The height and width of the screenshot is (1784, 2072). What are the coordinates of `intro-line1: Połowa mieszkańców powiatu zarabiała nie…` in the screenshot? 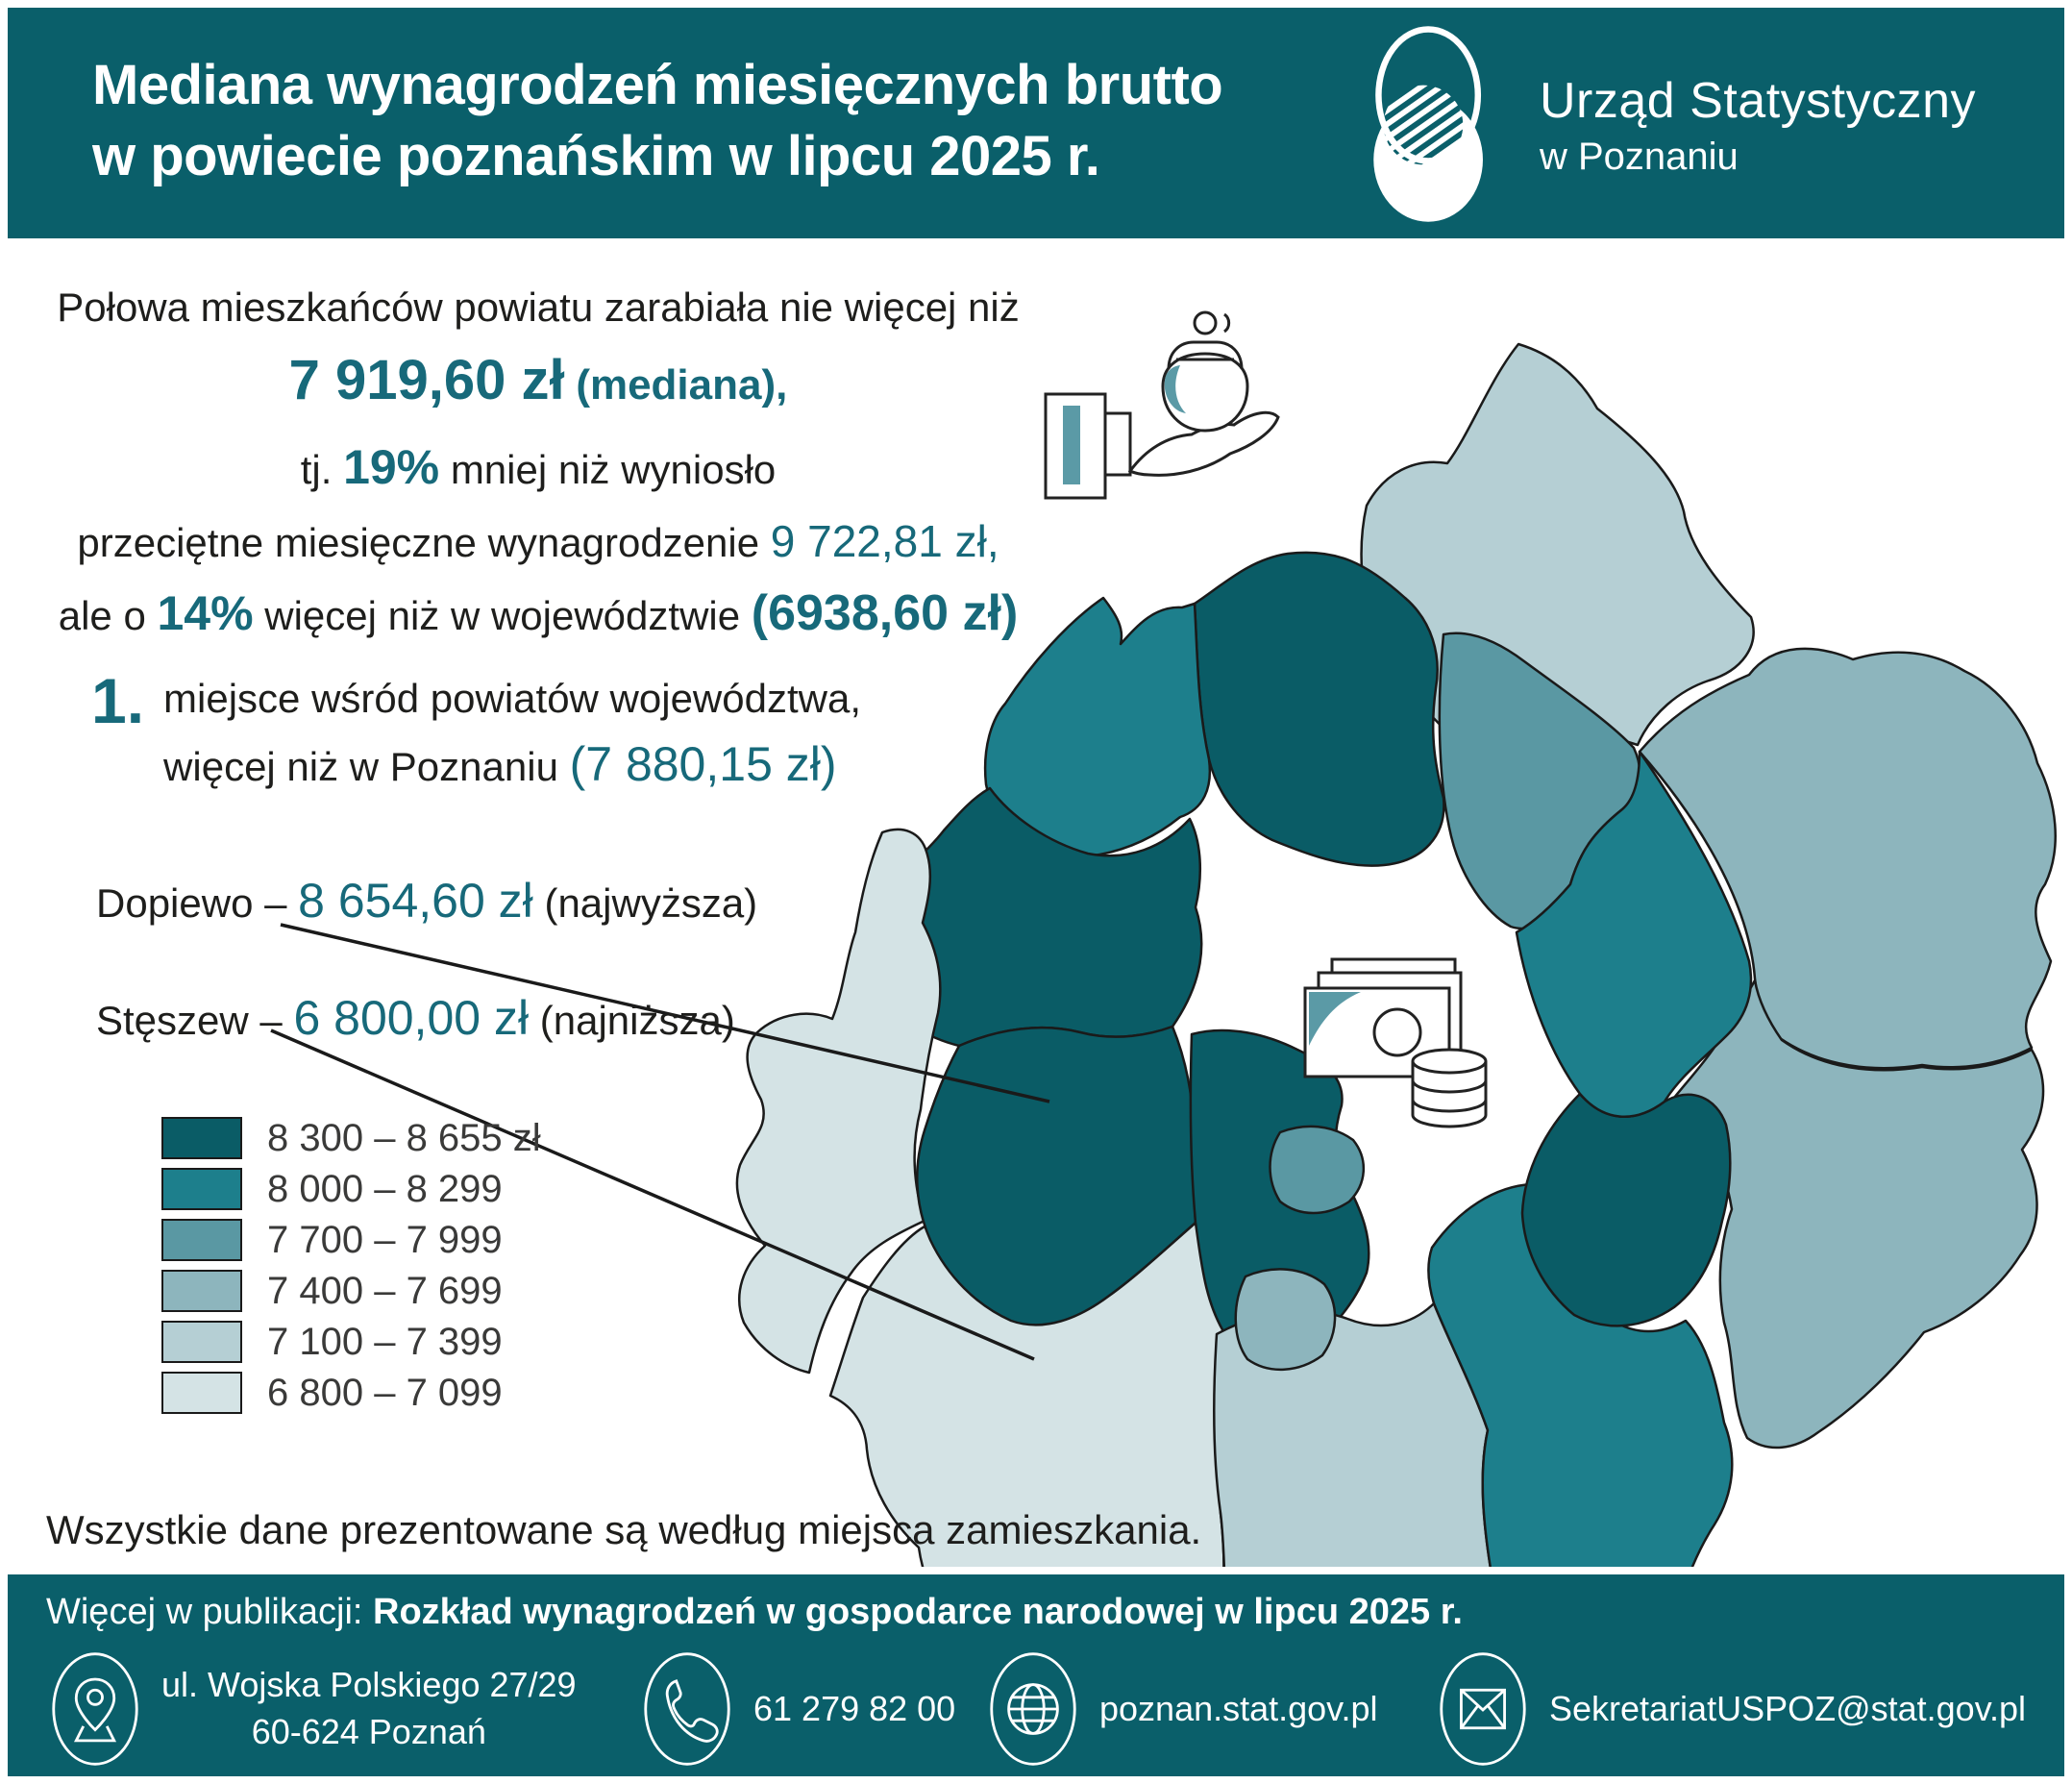 It's located at (539, 307).